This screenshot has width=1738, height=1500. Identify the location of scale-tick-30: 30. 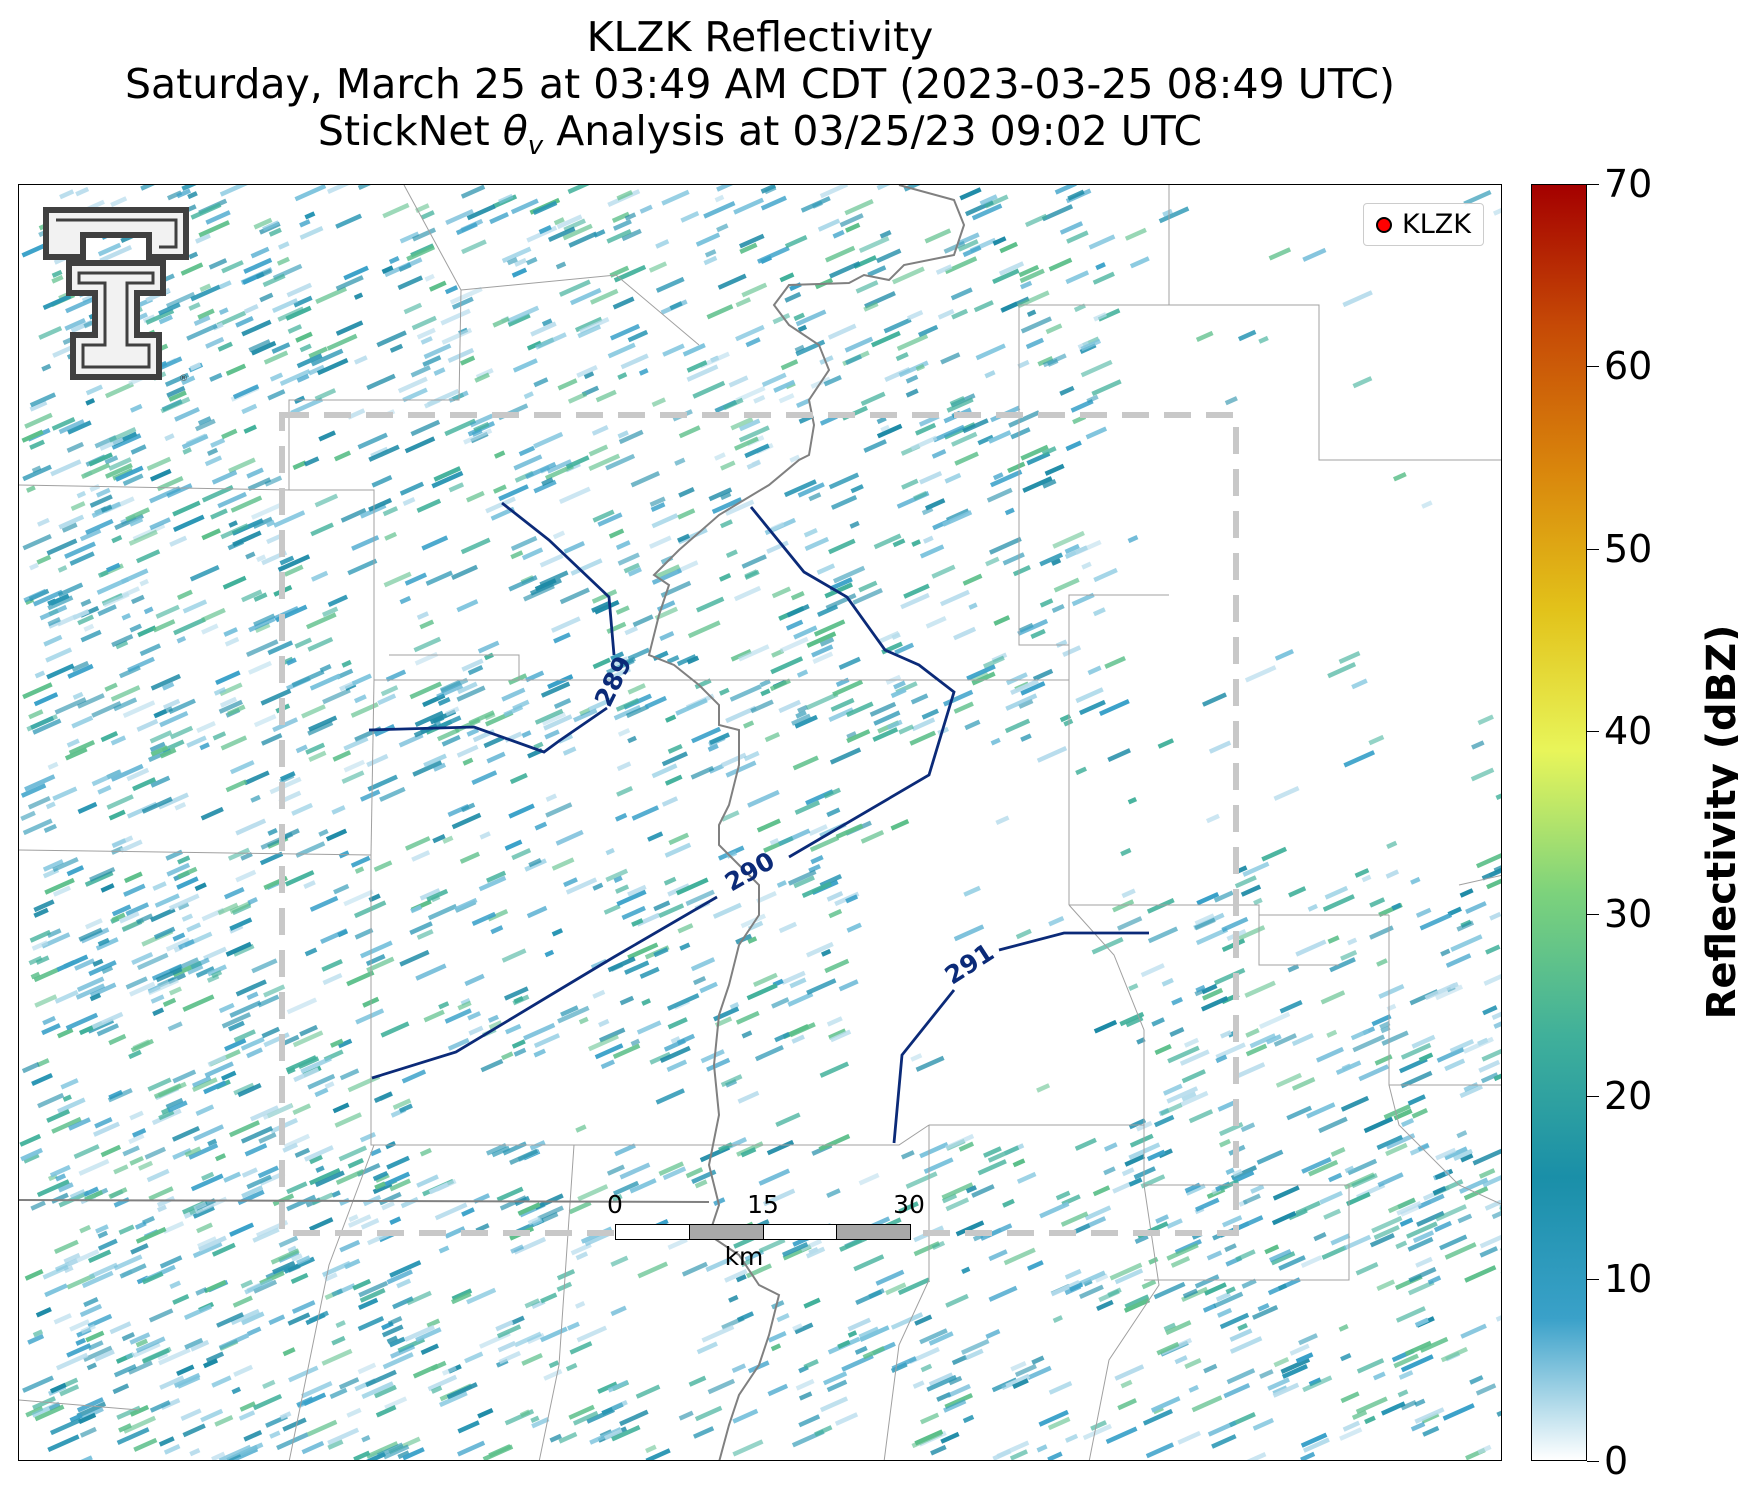
(909, 1204).